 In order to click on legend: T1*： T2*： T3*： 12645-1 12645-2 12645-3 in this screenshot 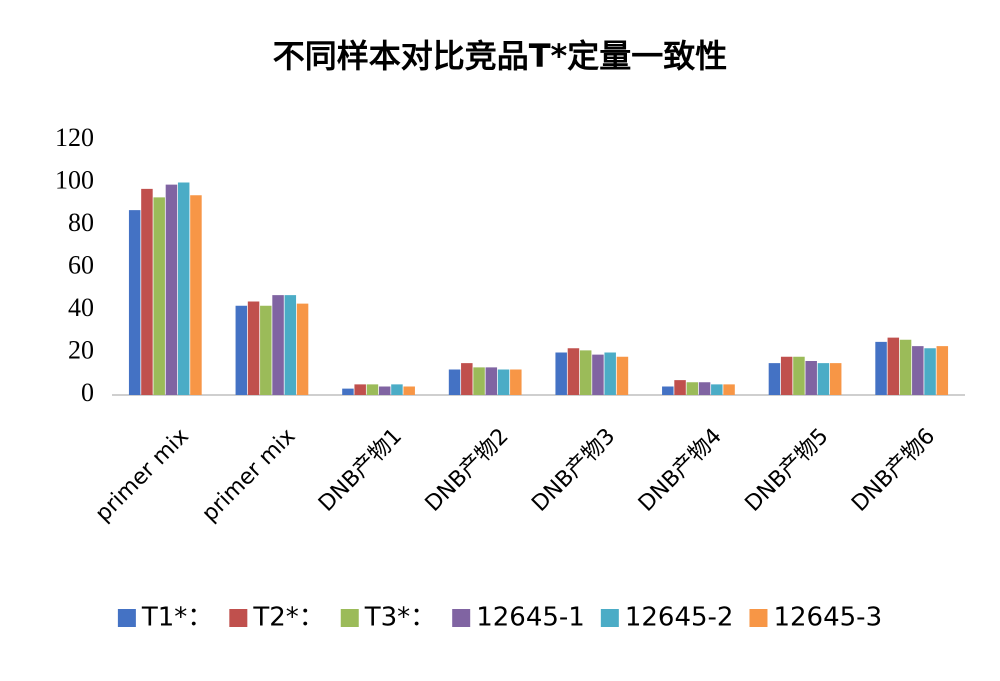, I will do `click(499, 618)`.